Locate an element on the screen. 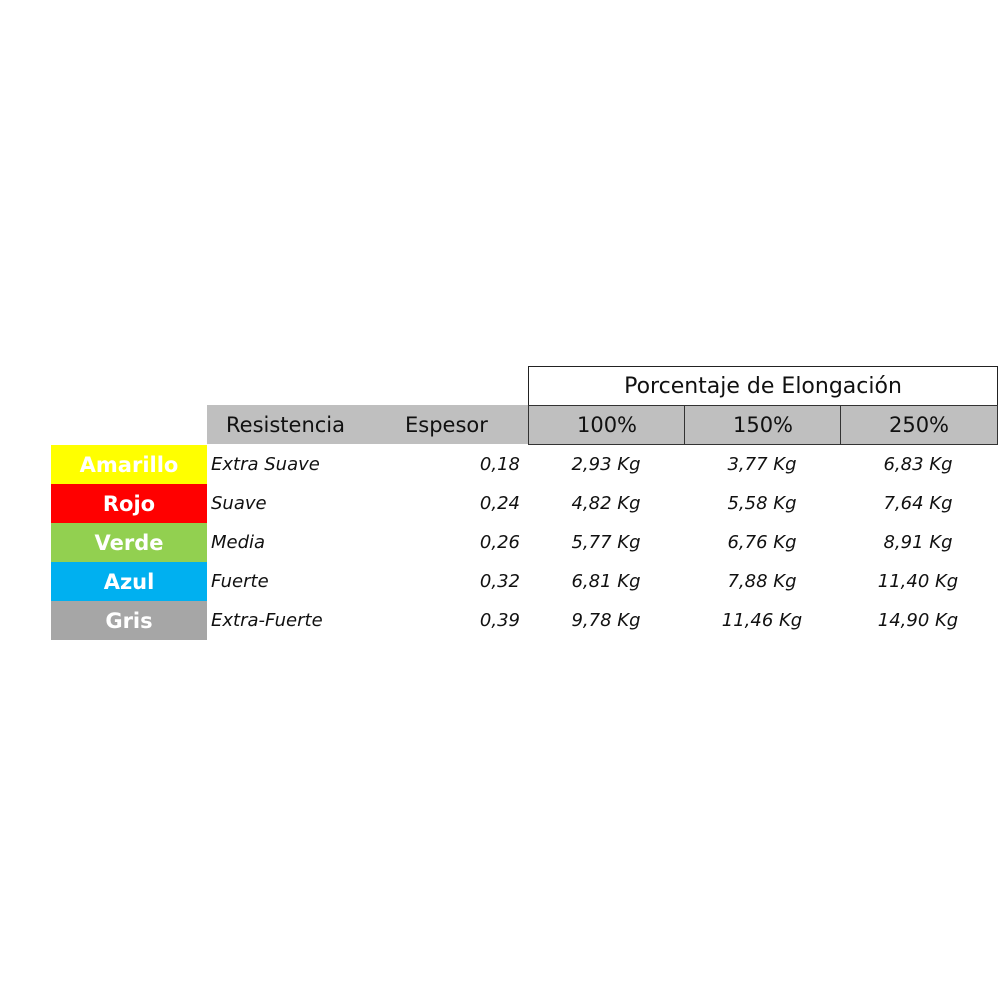  elongation-value-cell: 7,64 Kg is located at coordinates (918, 503).